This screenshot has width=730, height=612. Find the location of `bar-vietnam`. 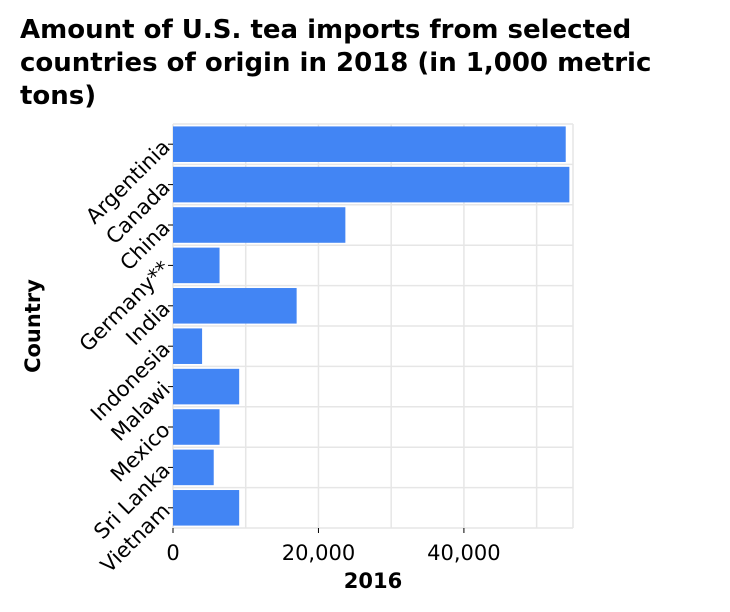

bar-vietnam is located at coordinates (206, 508).